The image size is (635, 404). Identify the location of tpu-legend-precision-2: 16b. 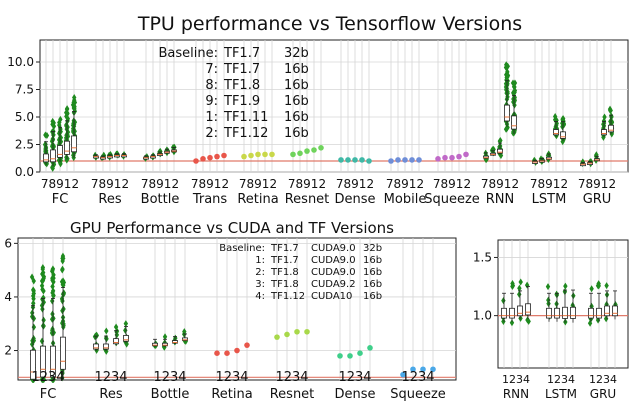
(296, 85).